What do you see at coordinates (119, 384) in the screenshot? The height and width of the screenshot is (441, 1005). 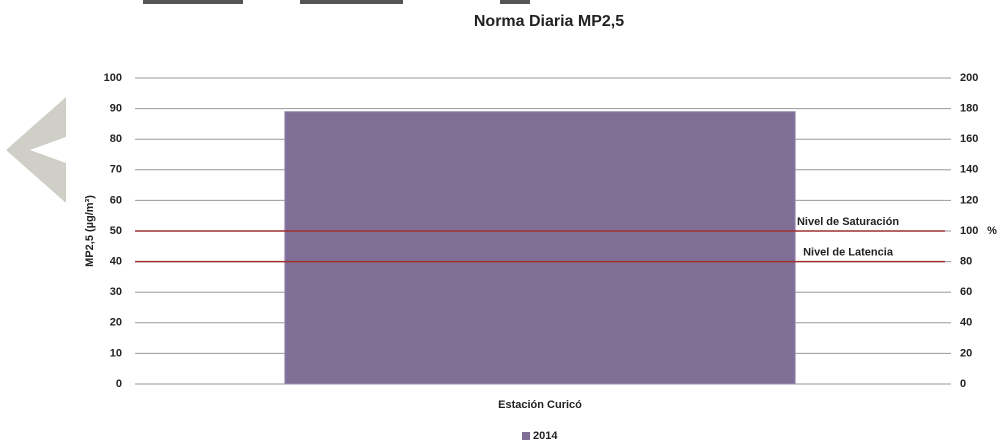 I see `y-tick-label: 0` at bounding box center [119, 384].